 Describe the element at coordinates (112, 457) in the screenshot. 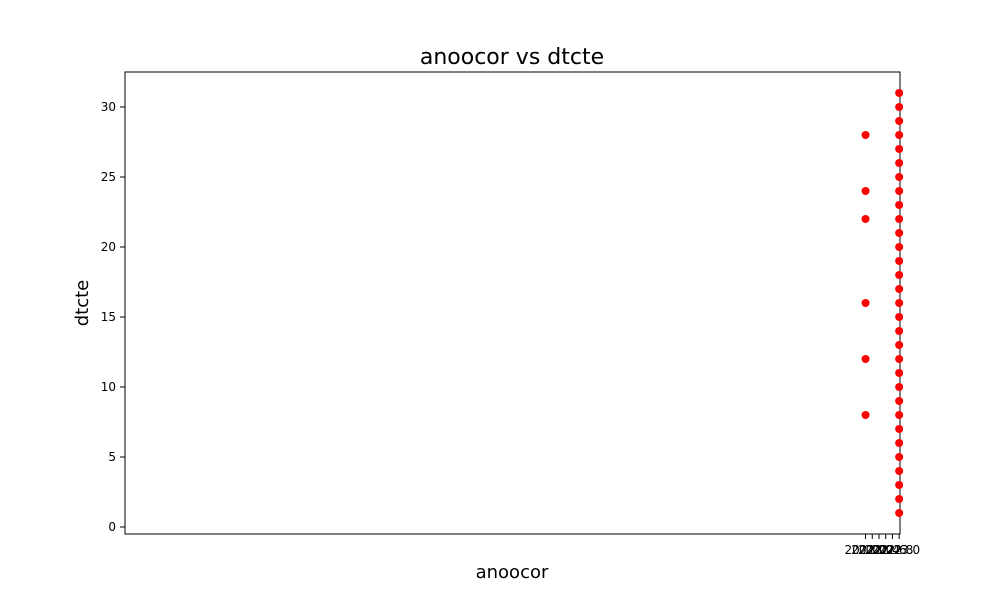

I see `y-tick-label: 5` at that location.